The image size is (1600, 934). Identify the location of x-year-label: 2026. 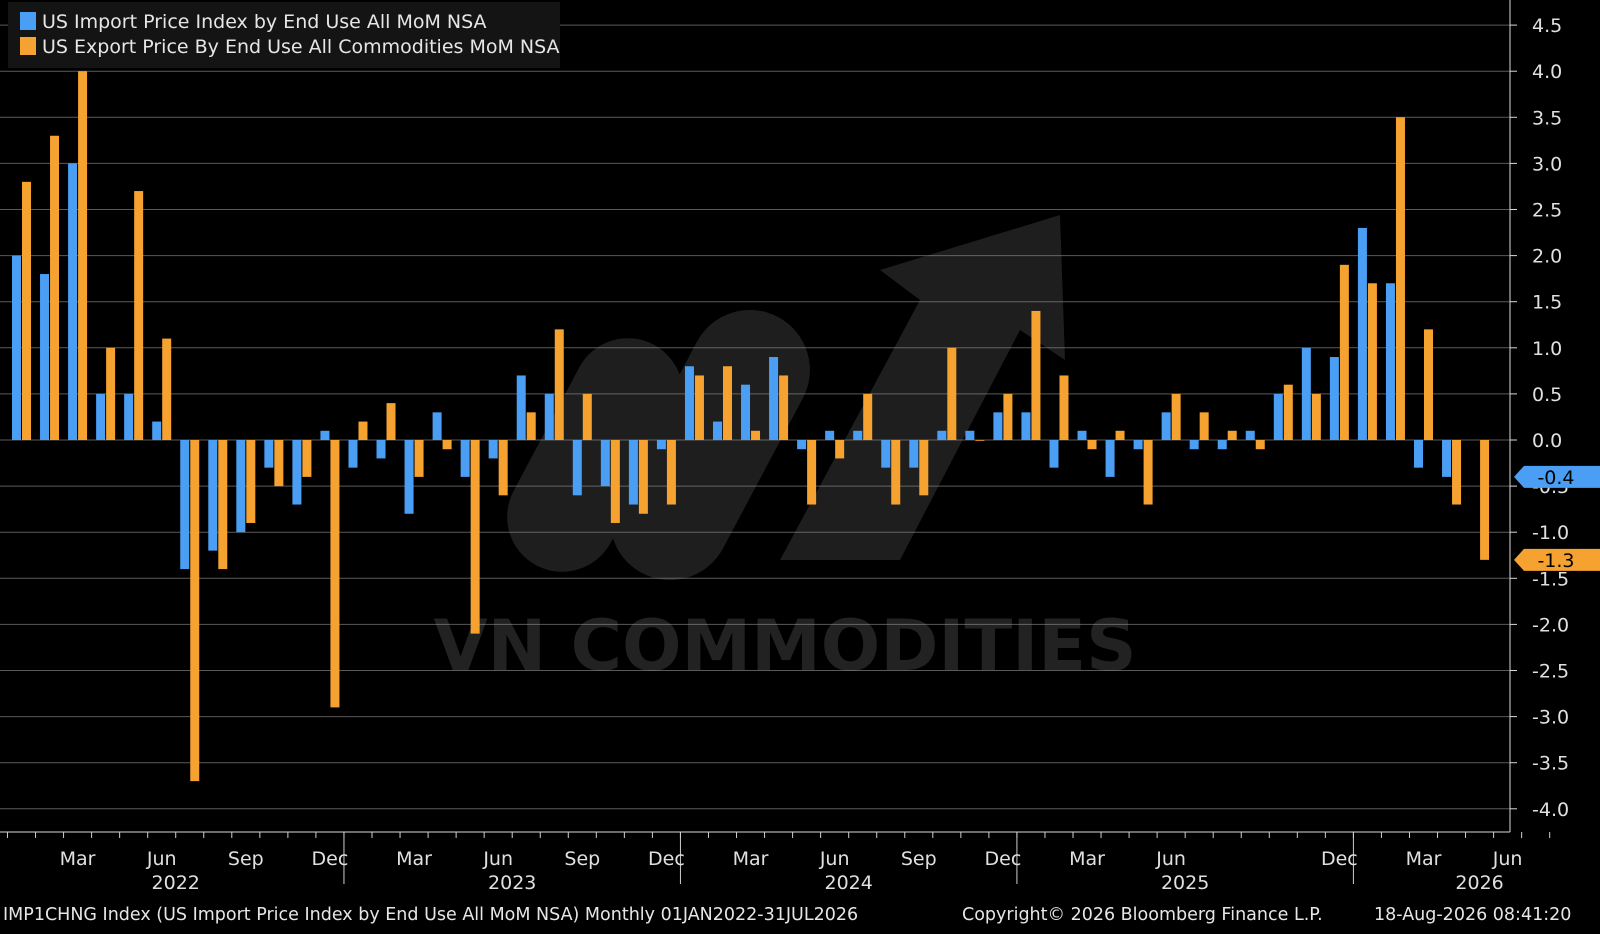
(1479, 883).